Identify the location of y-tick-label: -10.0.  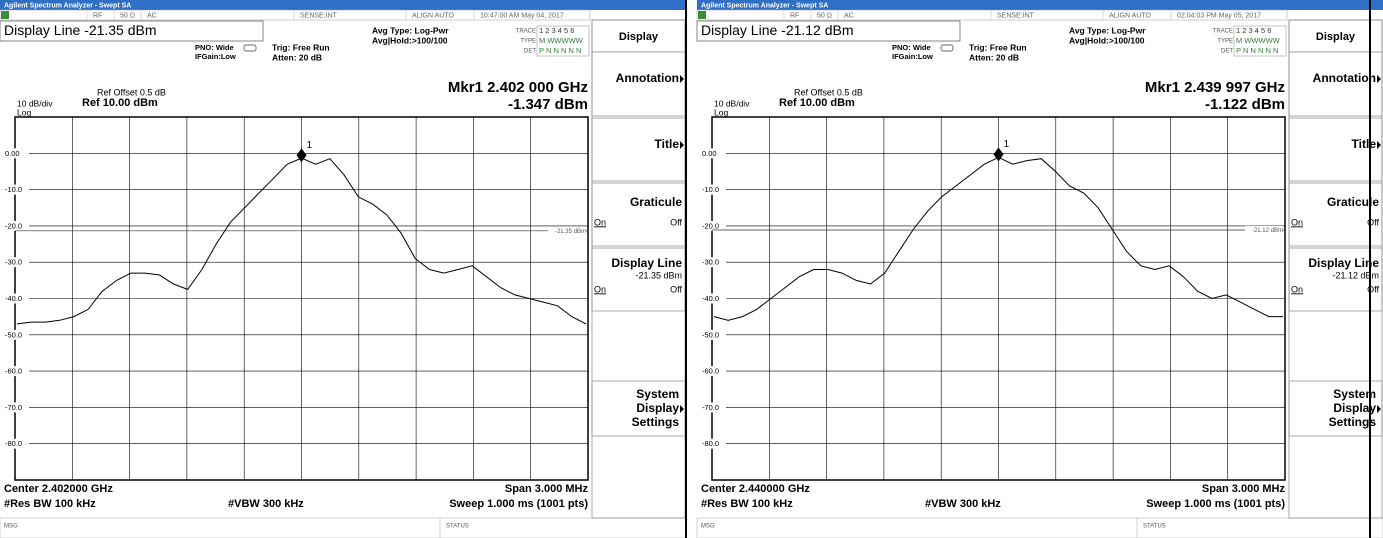
(710, 189).